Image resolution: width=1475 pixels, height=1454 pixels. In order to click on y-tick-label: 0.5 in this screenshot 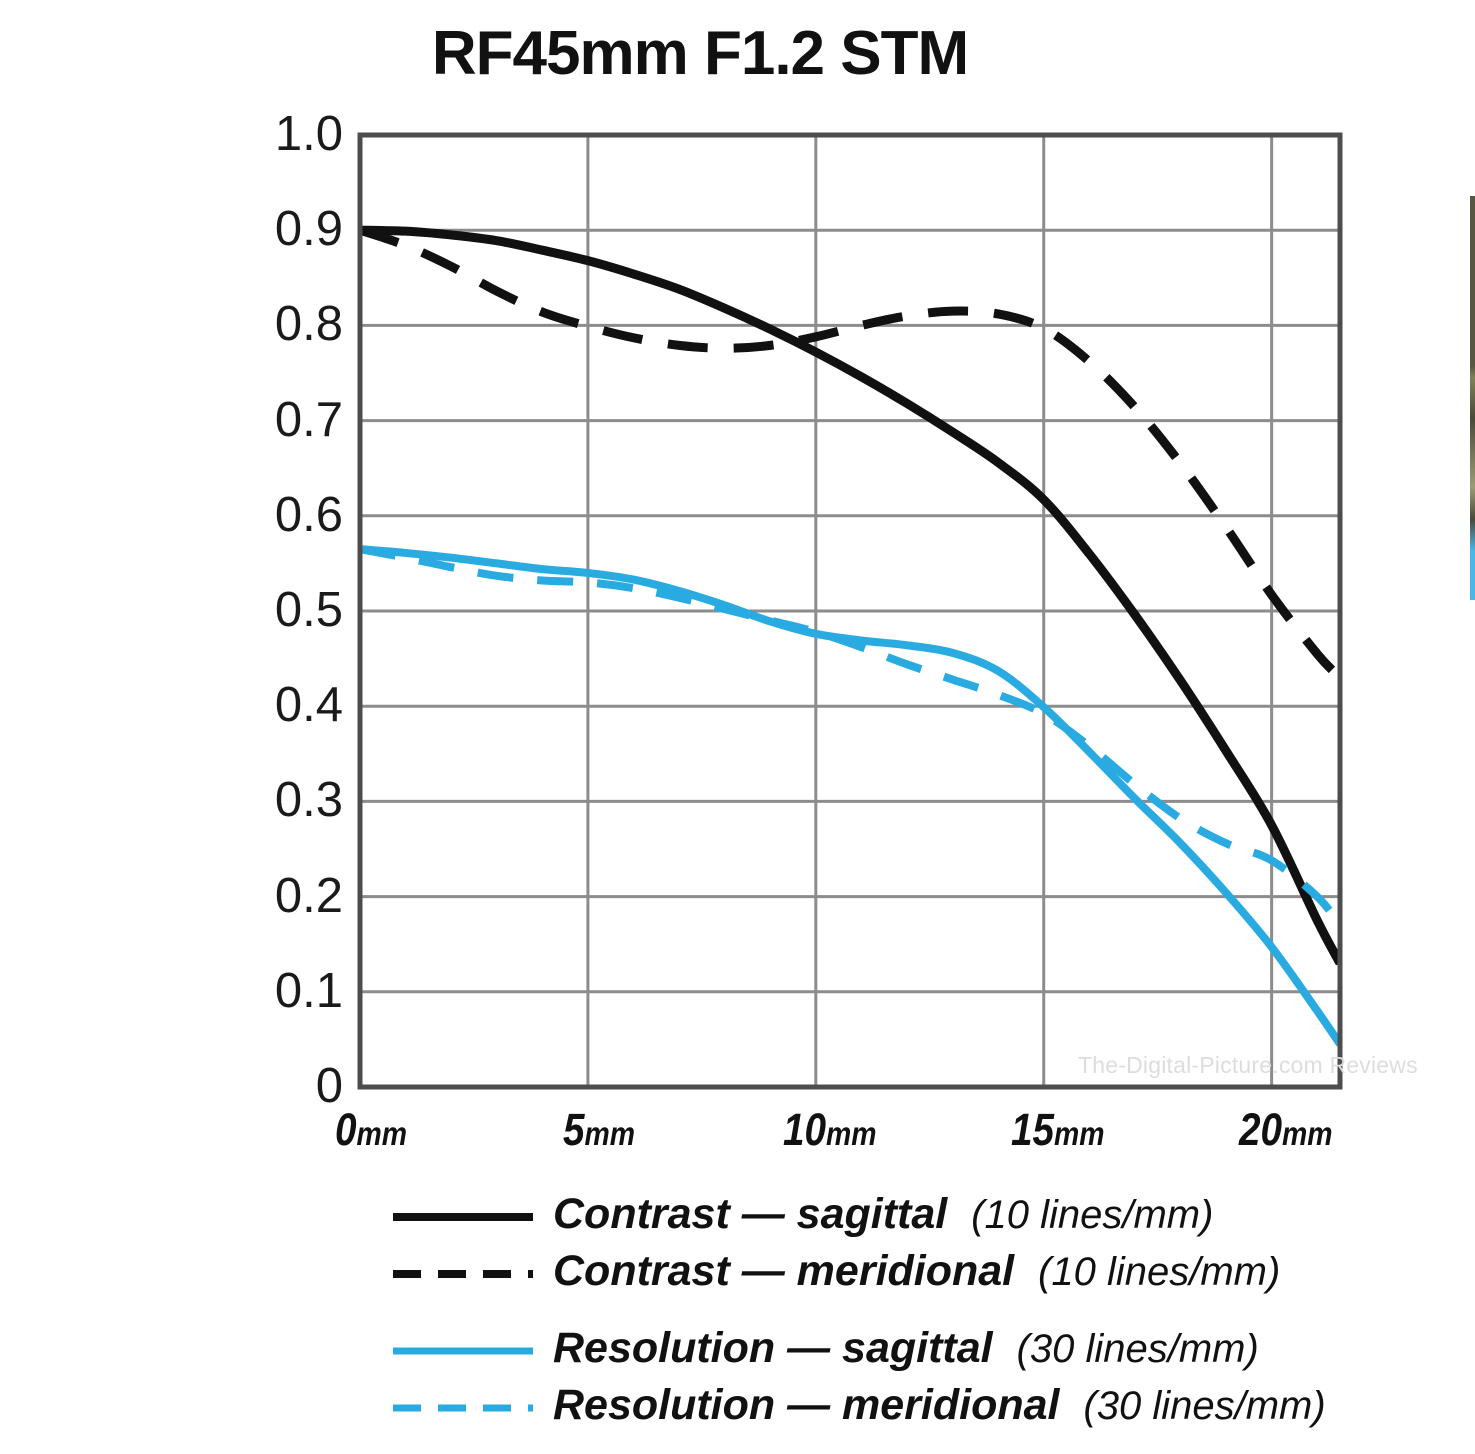, I will do `click(308, 610)`.